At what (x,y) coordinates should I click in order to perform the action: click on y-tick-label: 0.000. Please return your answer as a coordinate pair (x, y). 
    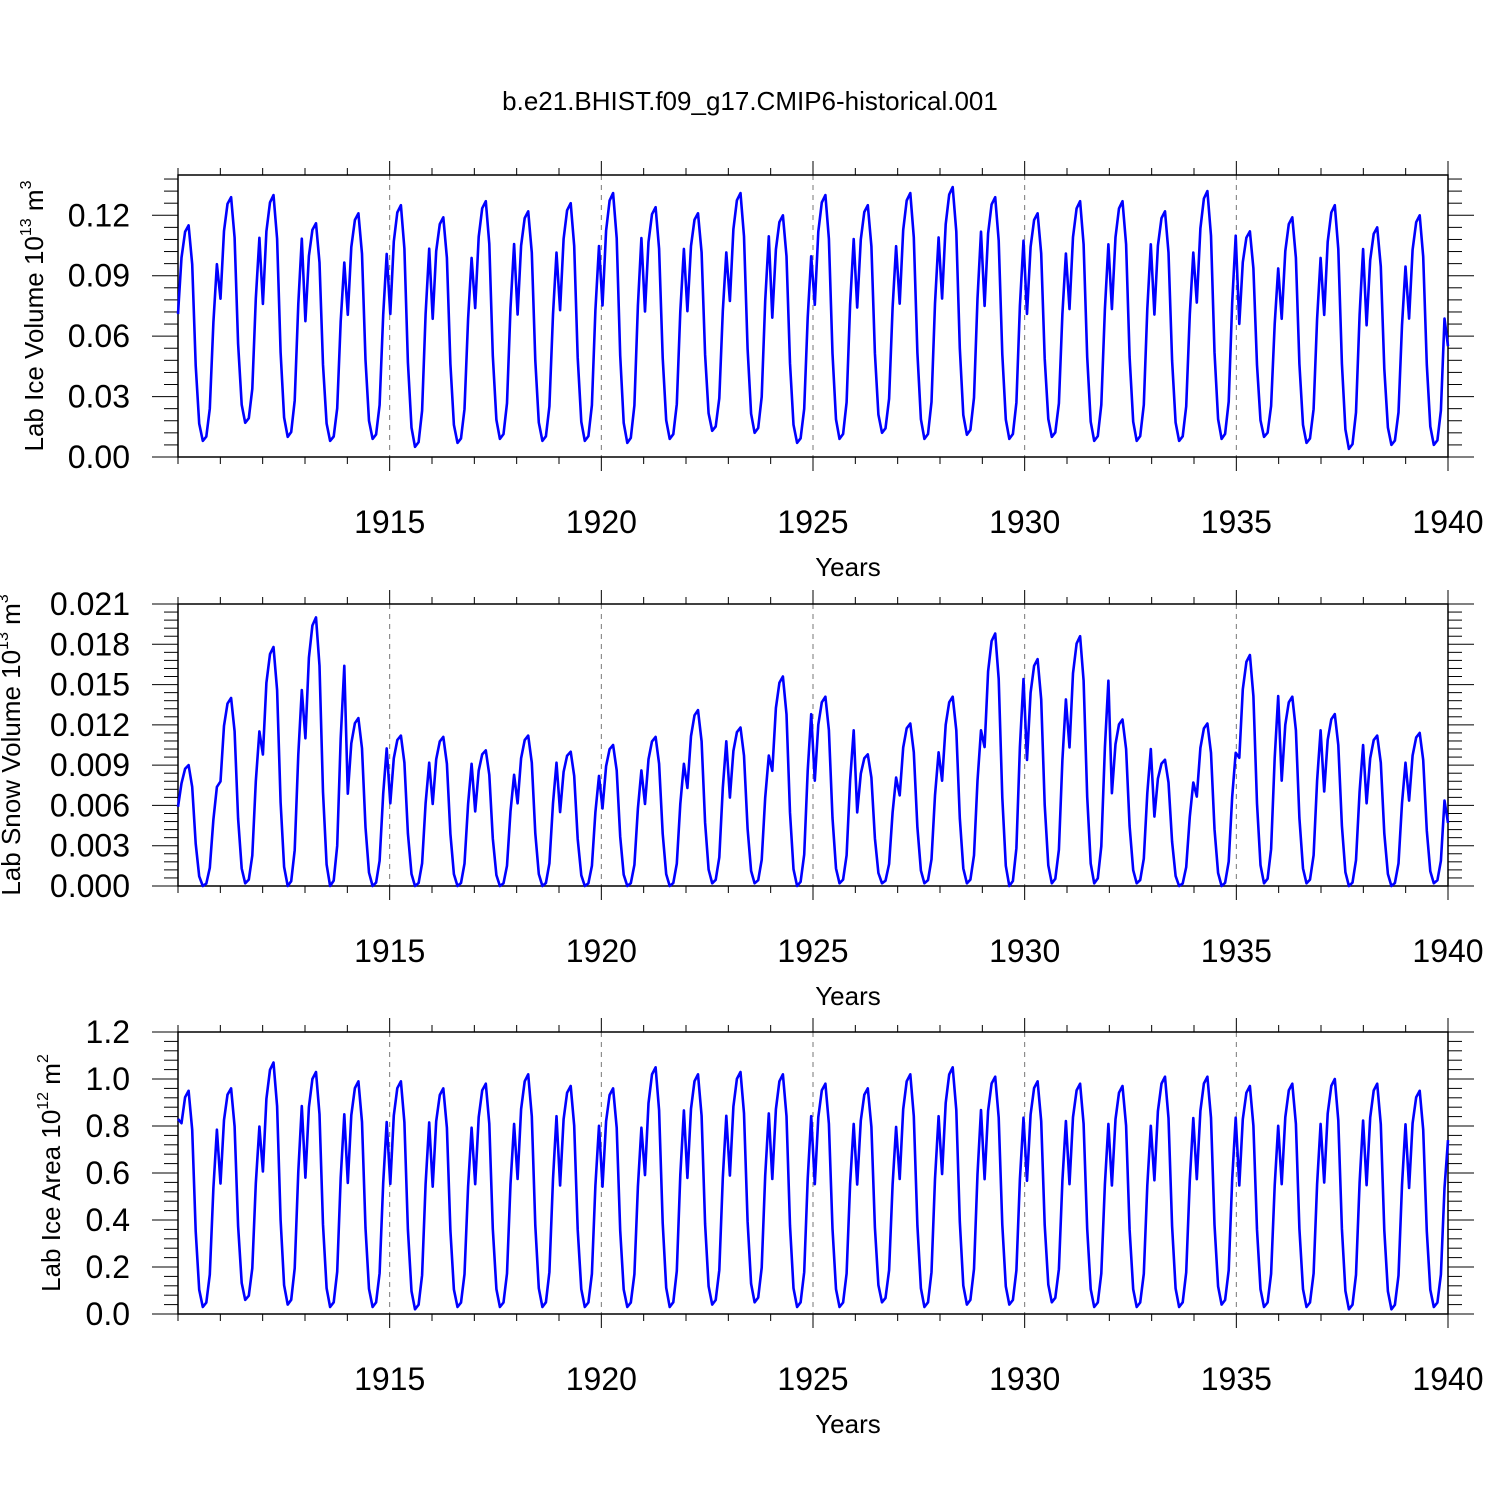
    Looking at the image, I should click on (90, 886).